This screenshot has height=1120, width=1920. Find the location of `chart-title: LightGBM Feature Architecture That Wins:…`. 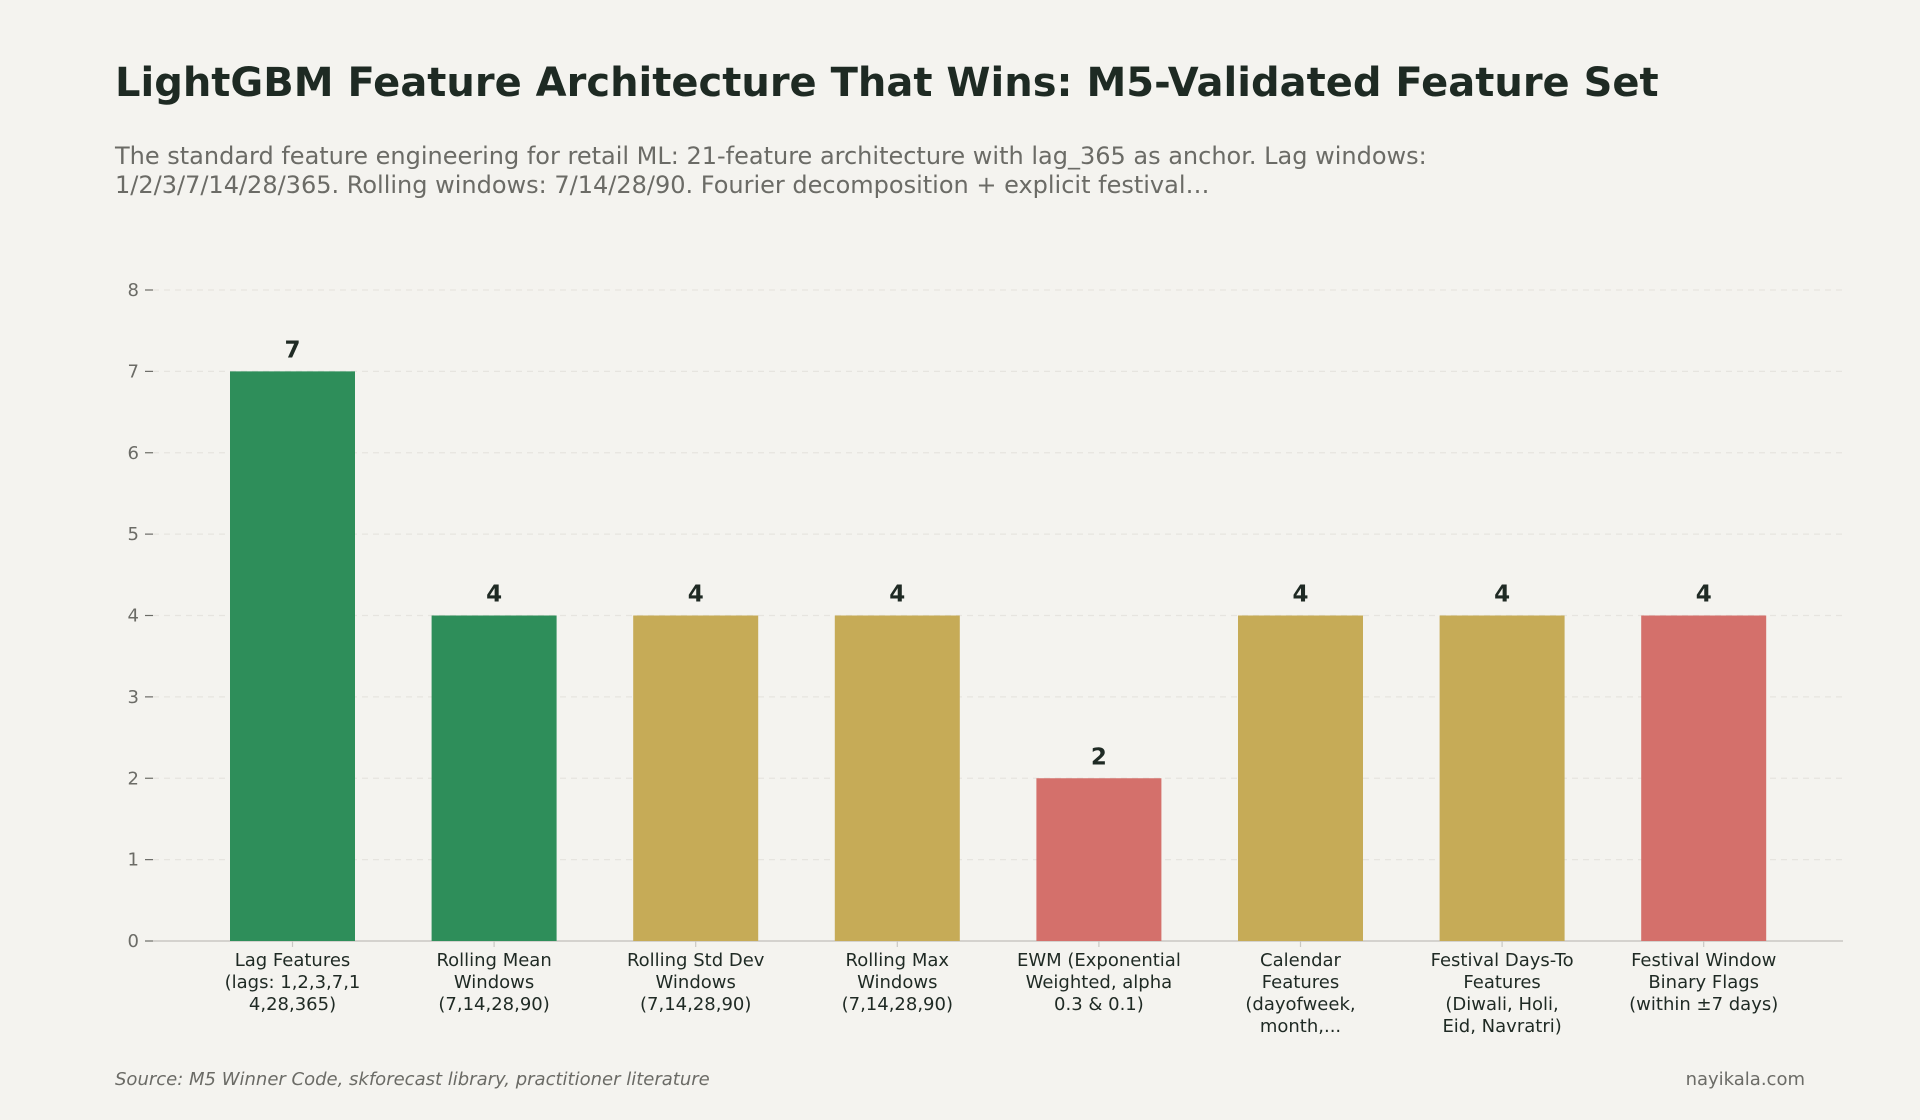

chart-title: LightGBM Feature Architecture That Wins:… is located at coordinates (887, 83).